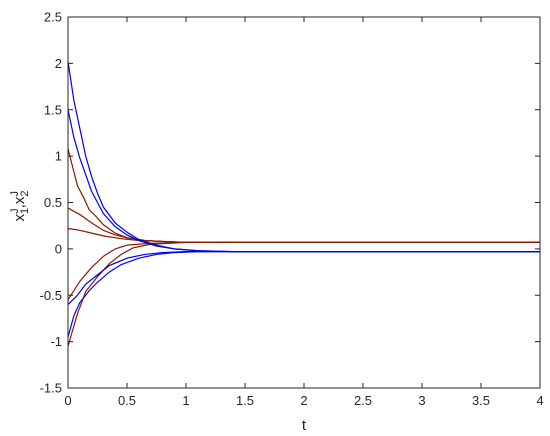 Image resolution: width=550 pixels, height=436 pixels. I want to click on x-tick-label: 3.5, so click(481, 400).